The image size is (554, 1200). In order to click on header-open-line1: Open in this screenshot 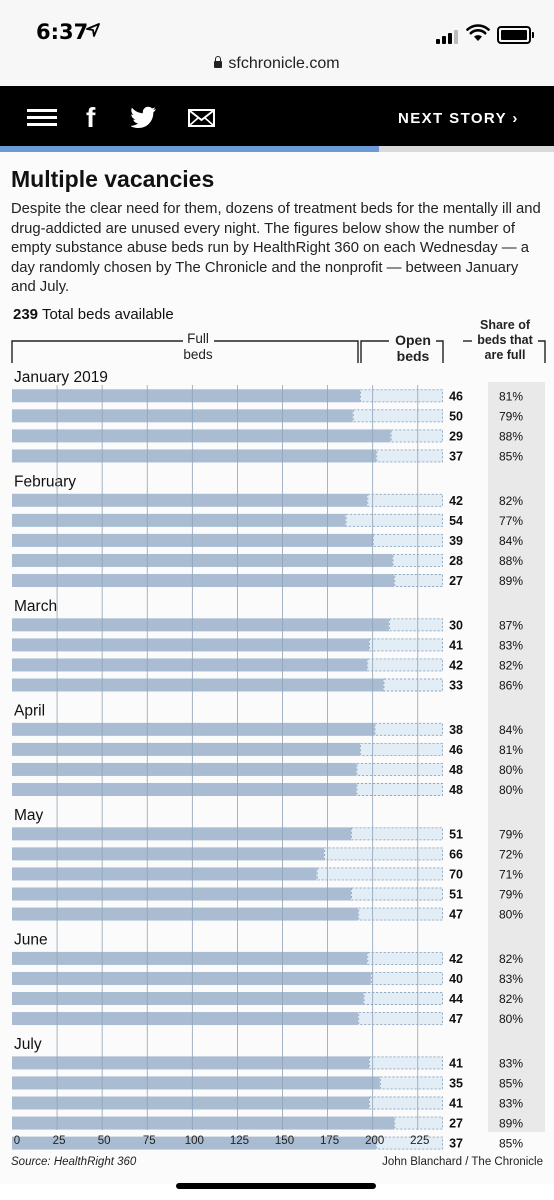, I will do `click(413, 340)`.